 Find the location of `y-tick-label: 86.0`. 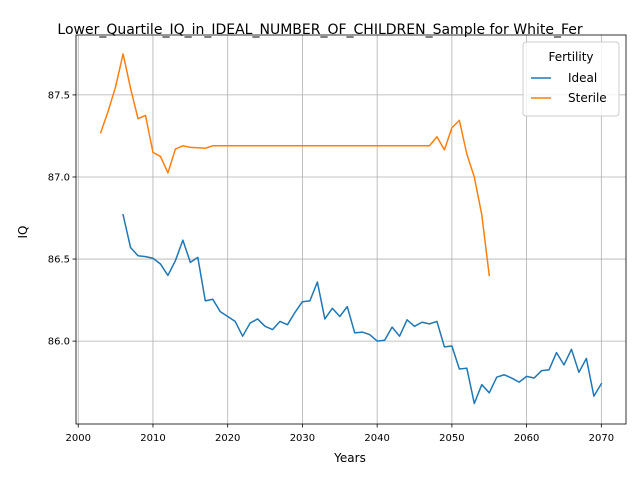

y-tick-label: 86.0 is located at coordinates (59, 342).